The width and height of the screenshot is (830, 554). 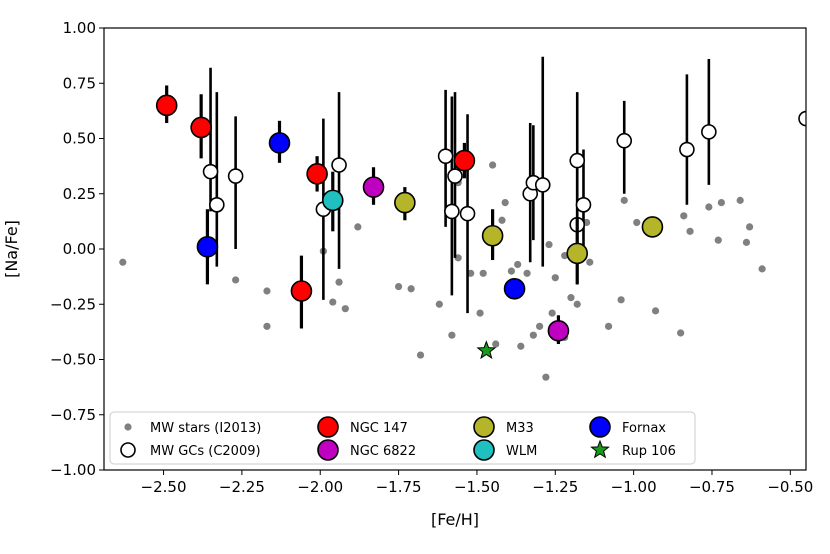 I want to click on legend-label: Fornax, so click(x=644, y=428).